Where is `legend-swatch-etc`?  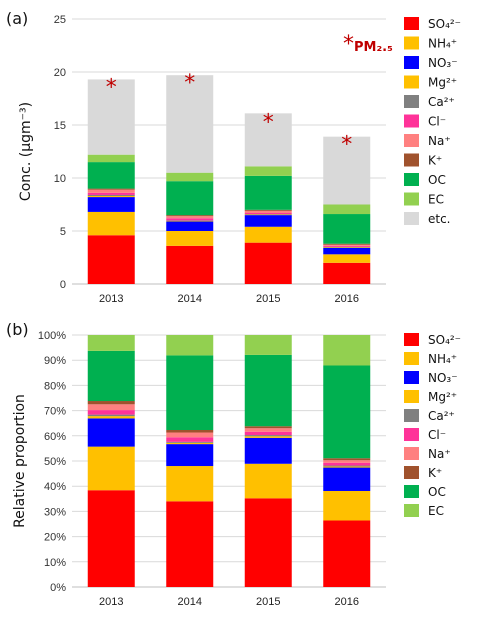 legend-swatch-etc is located at coordinates (411, 218).